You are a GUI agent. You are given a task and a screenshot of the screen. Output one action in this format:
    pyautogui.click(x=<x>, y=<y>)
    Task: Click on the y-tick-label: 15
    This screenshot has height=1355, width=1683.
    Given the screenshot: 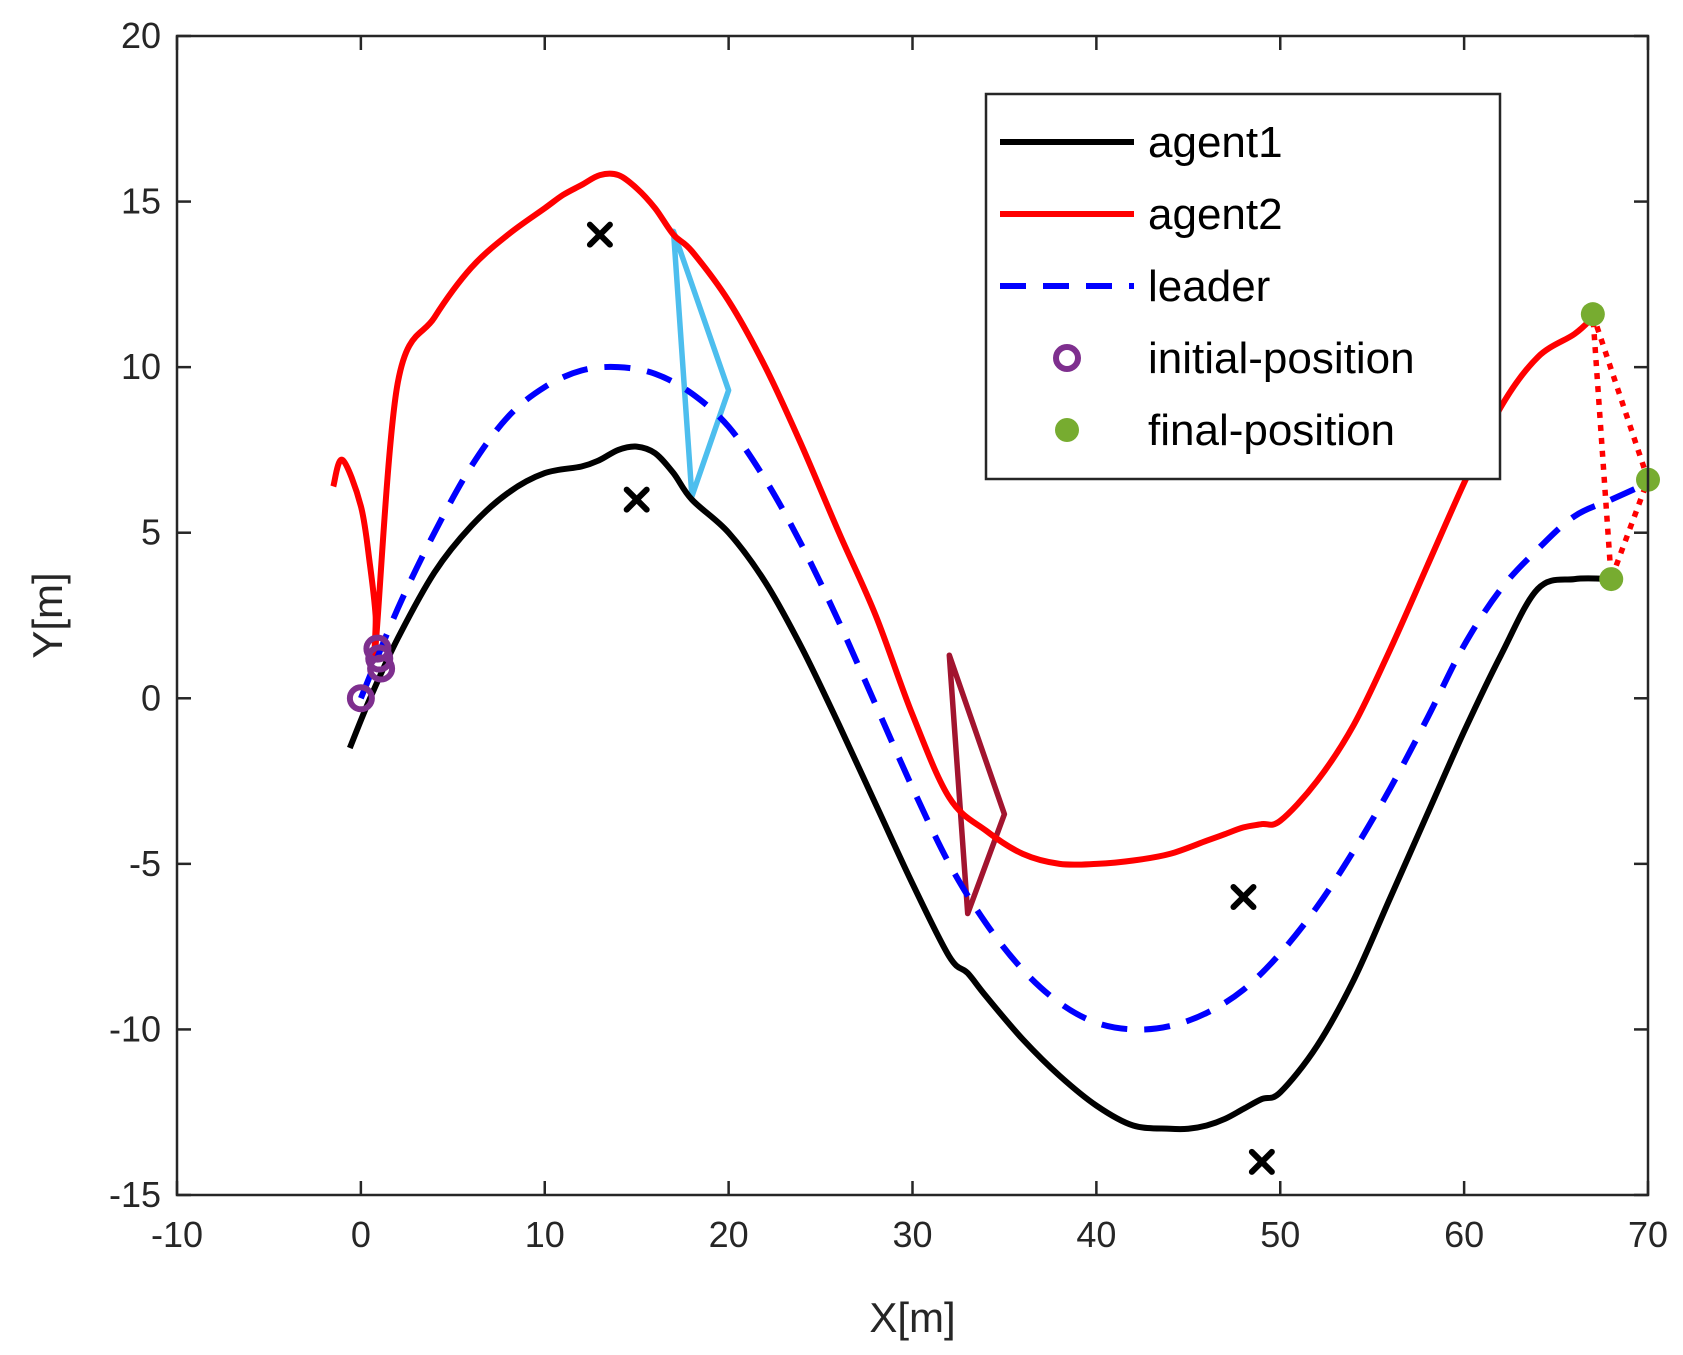 What is the action you would take?
    pyautogui.click(x=141, y=201)
    